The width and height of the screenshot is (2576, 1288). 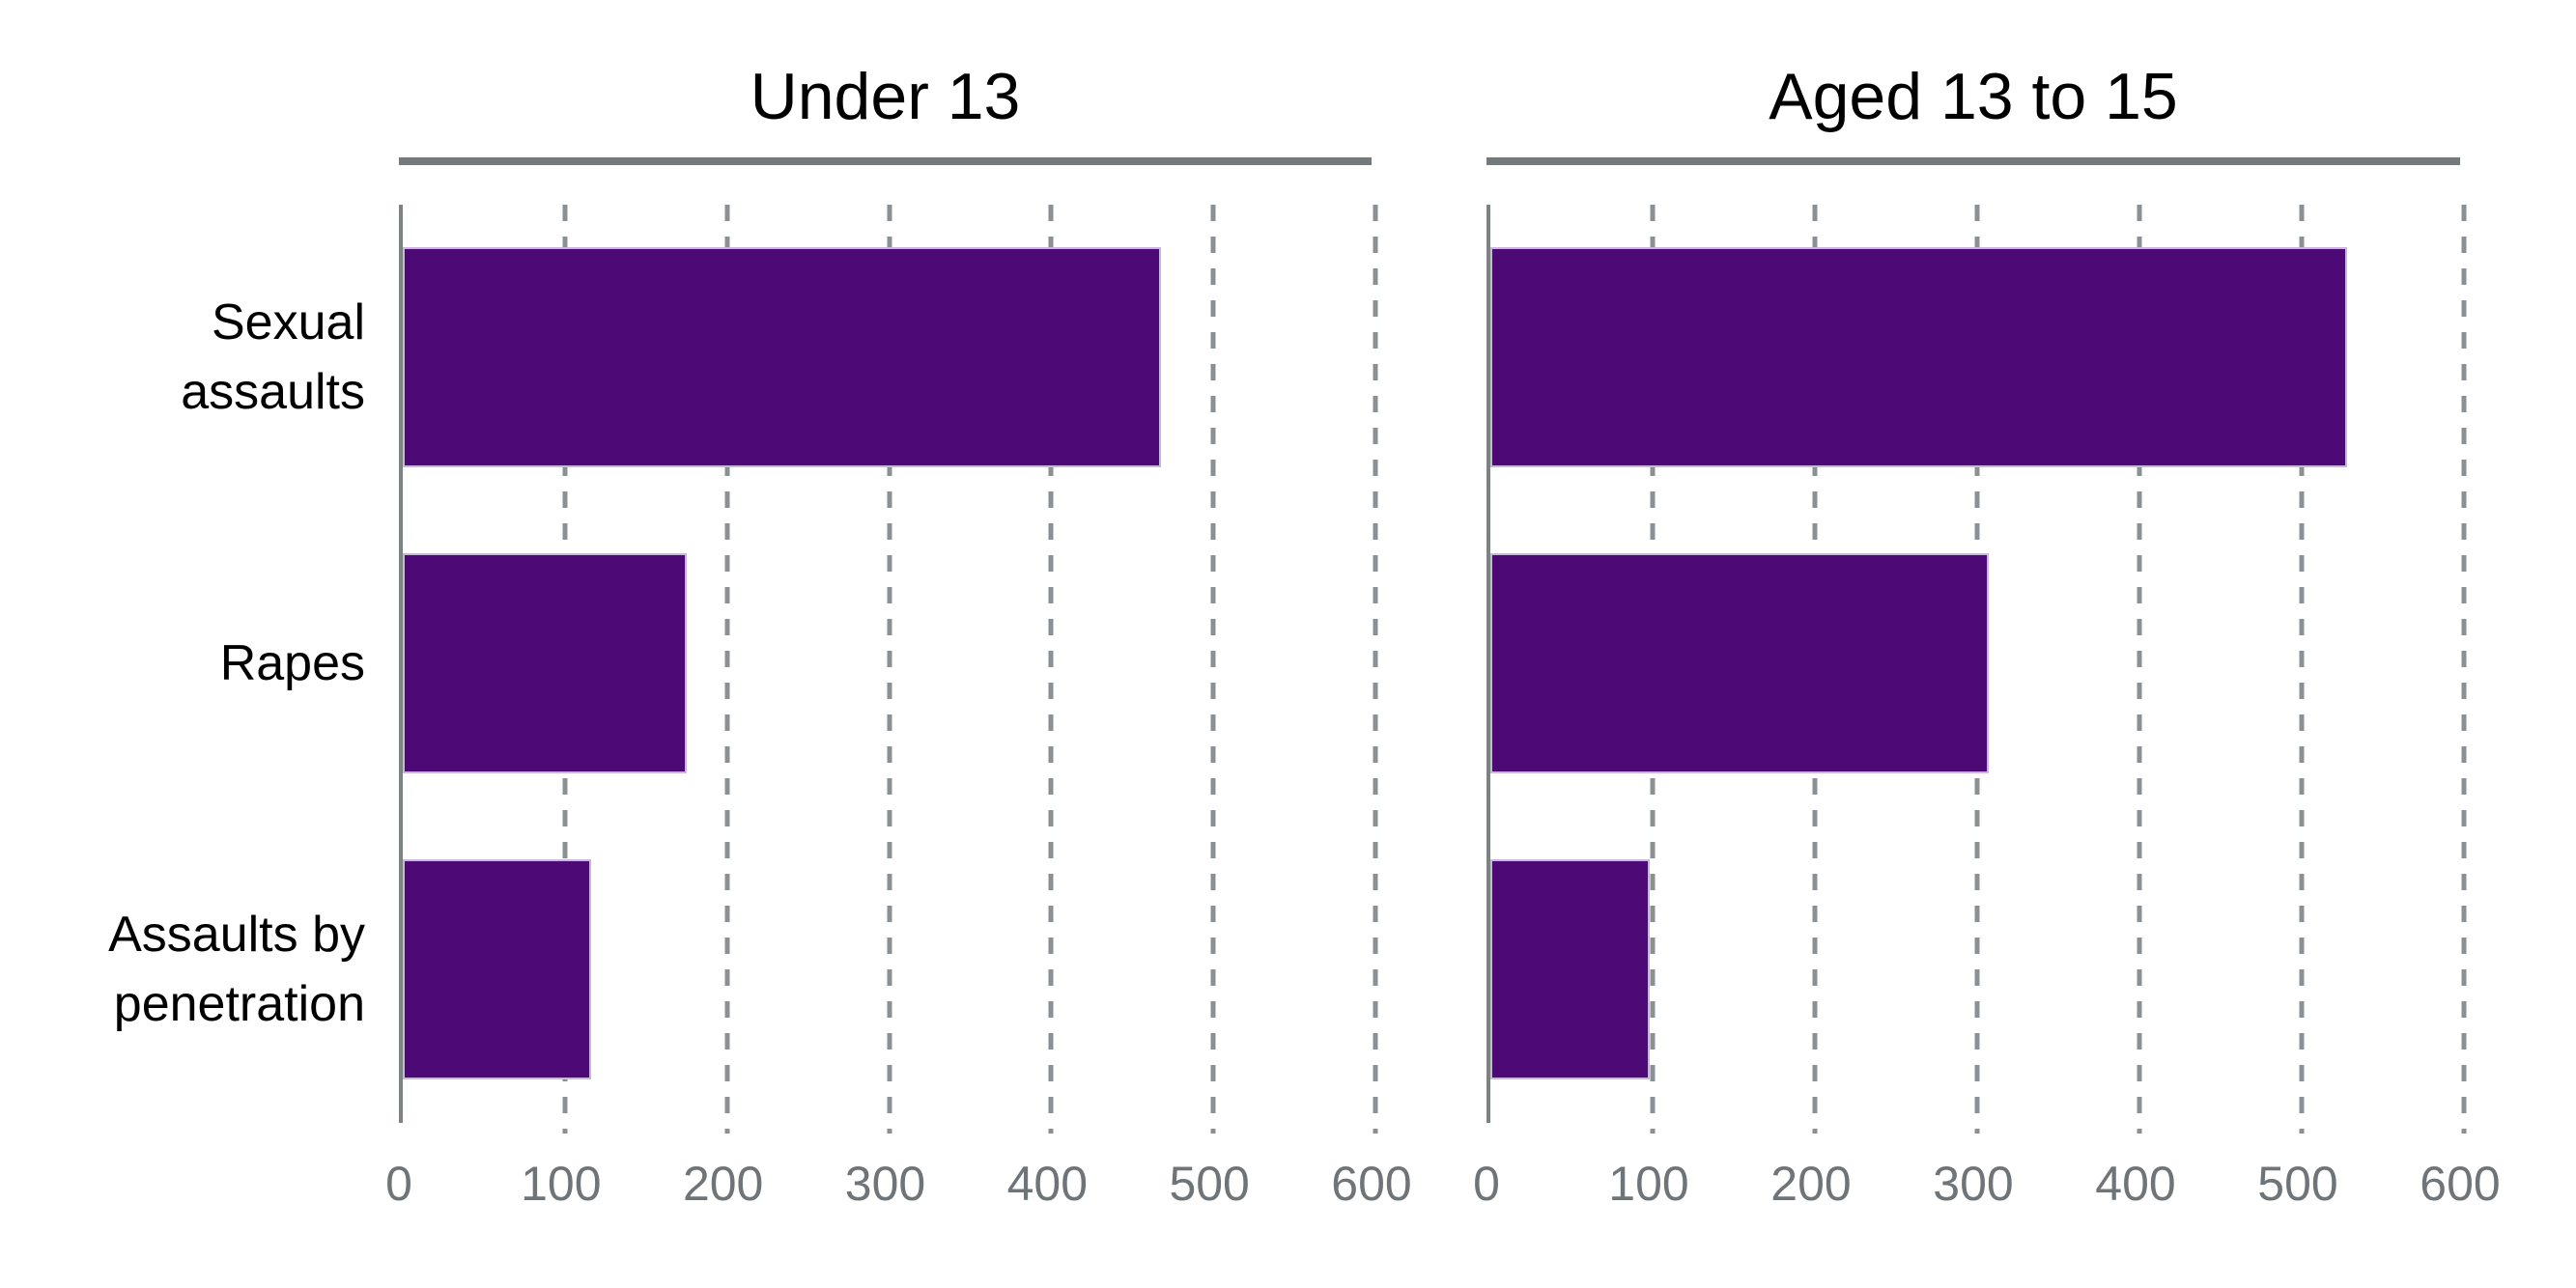 What do you see at coordinates (1919, 357) in the screenshot?
I see `bar-aged-13-to-15-sexual-assaults` at bounding box center [1919, 357].